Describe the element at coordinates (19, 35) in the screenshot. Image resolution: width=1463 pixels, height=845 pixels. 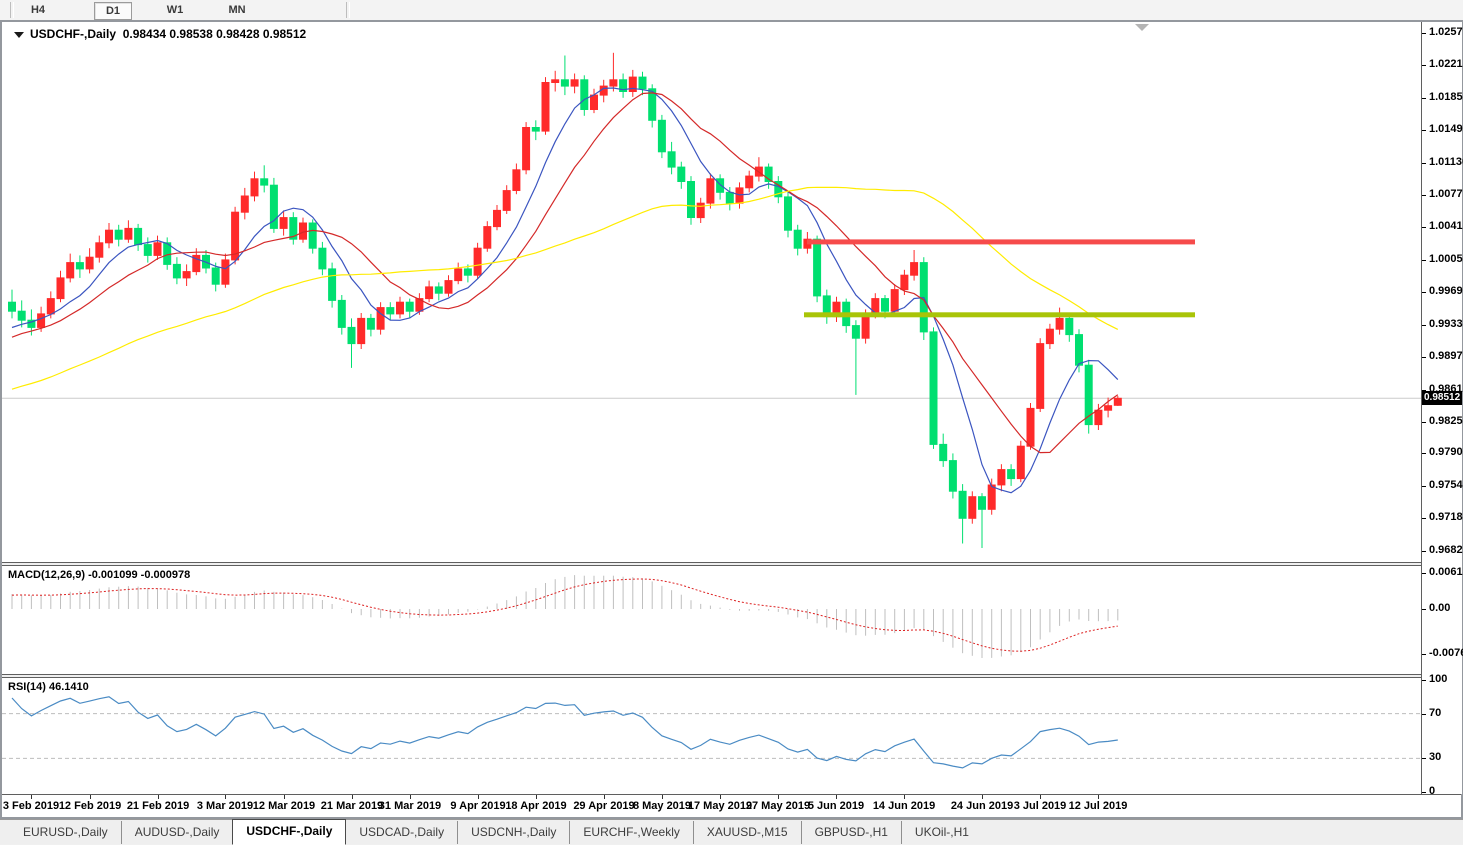
I see `symbol-dropdown-icon` at that location.